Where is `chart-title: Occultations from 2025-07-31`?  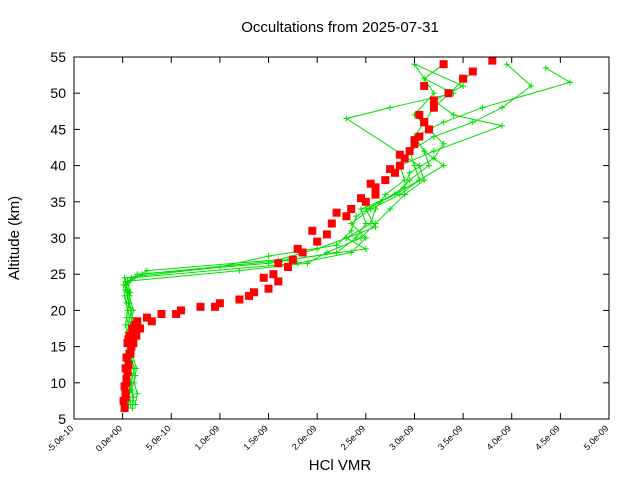
chart-title: Occultations from 2025-07-31 is located at coordinates (340, 27).